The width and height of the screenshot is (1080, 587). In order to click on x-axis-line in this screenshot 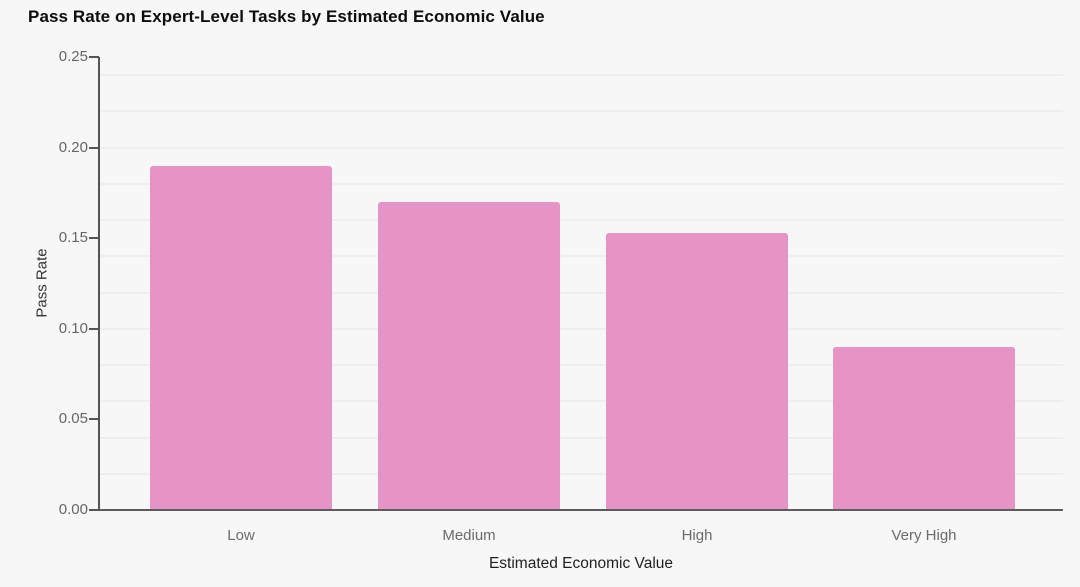, I will do `click(580, 510)`.